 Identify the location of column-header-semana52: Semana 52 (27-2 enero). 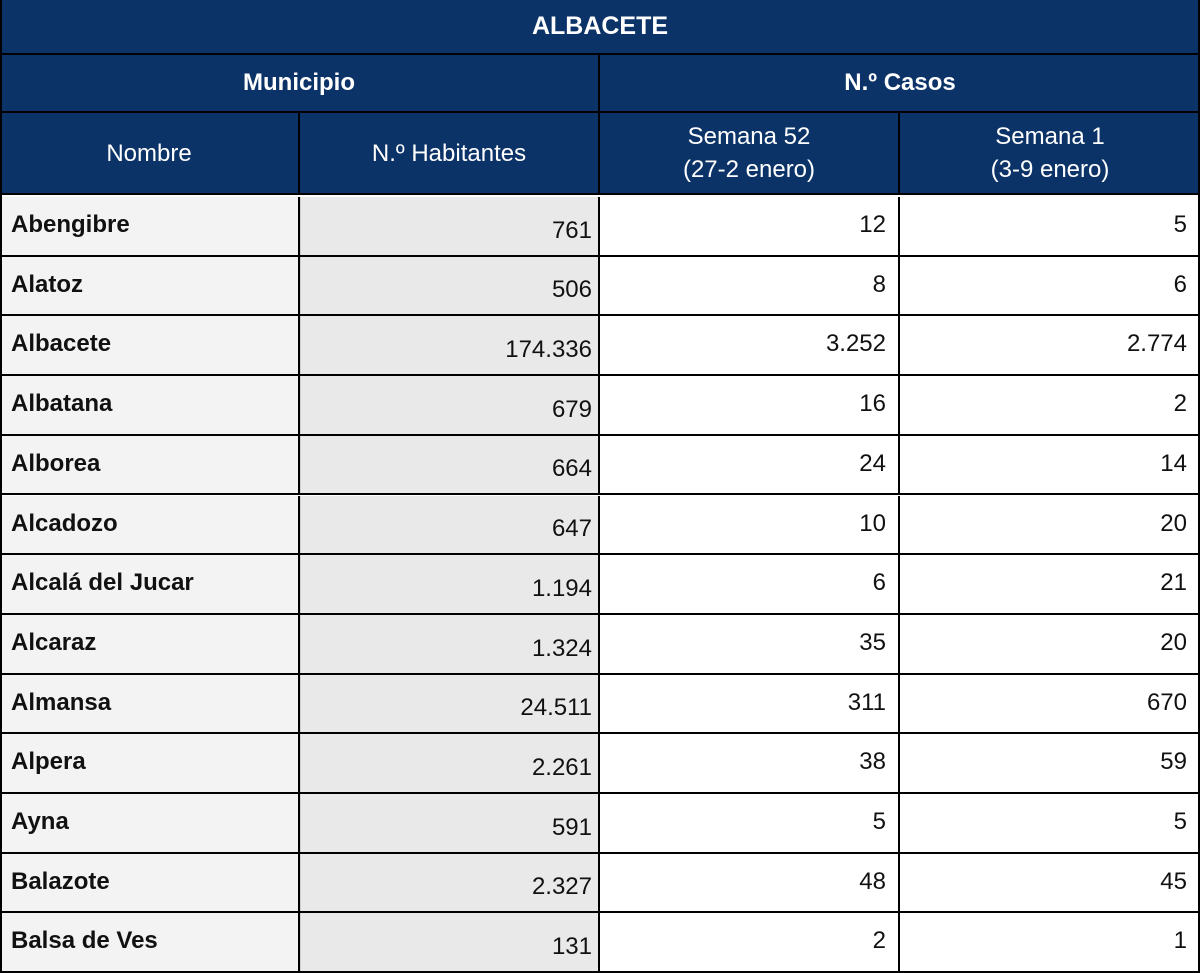
(750, 153).